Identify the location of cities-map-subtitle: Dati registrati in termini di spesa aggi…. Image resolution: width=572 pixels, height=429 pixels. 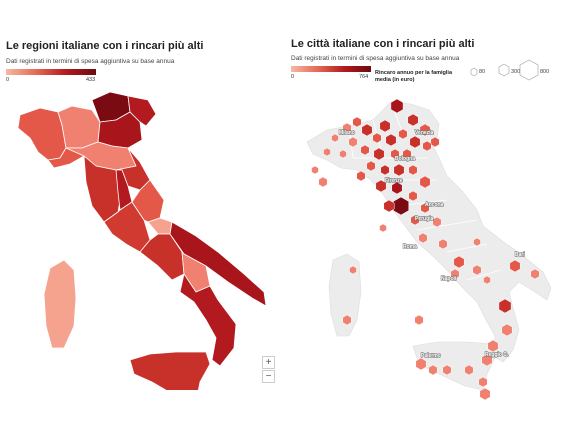
(375, 58).